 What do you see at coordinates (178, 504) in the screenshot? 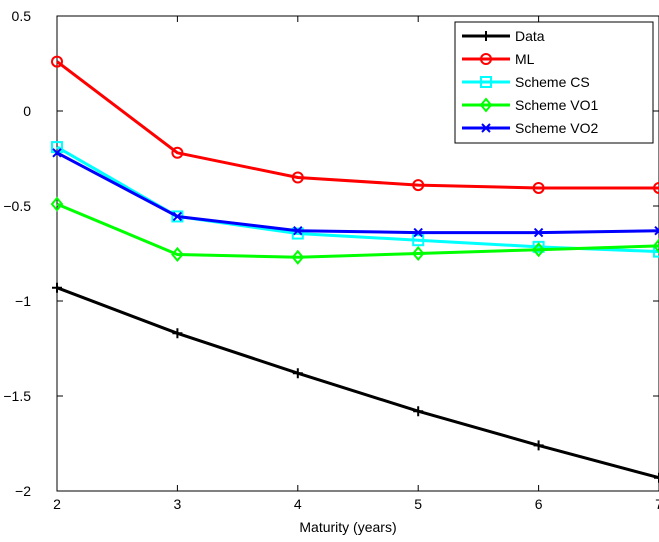
I see `x-tick-label: 3` at bounding box center [178, 504].